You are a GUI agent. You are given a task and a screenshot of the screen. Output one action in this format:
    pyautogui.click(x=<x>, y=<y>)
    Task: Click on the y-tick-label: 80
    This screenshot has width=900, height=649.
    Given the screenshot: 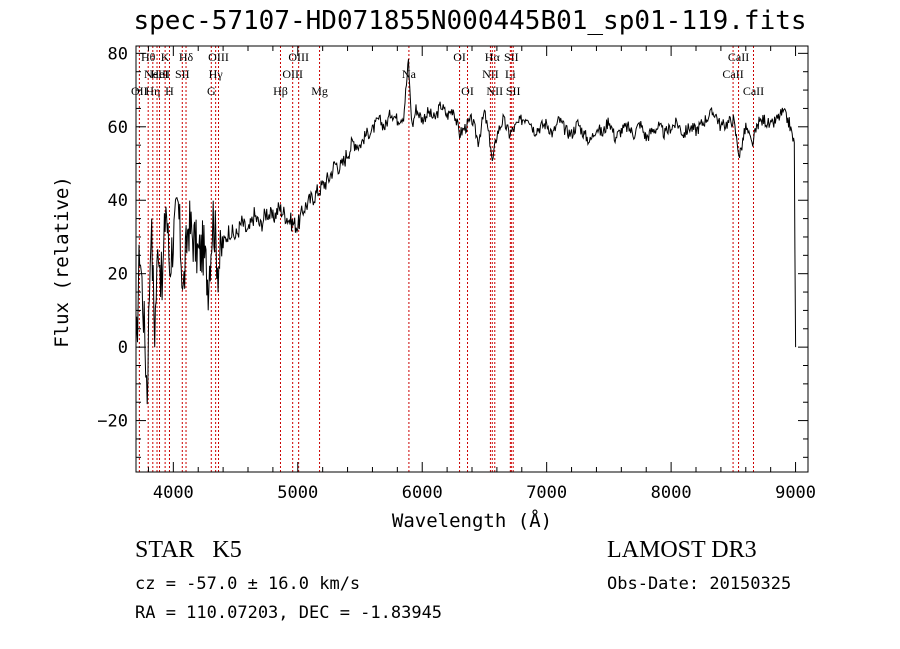 What is the action you would take?
    pyautogui.click(x=118, y=54)
    